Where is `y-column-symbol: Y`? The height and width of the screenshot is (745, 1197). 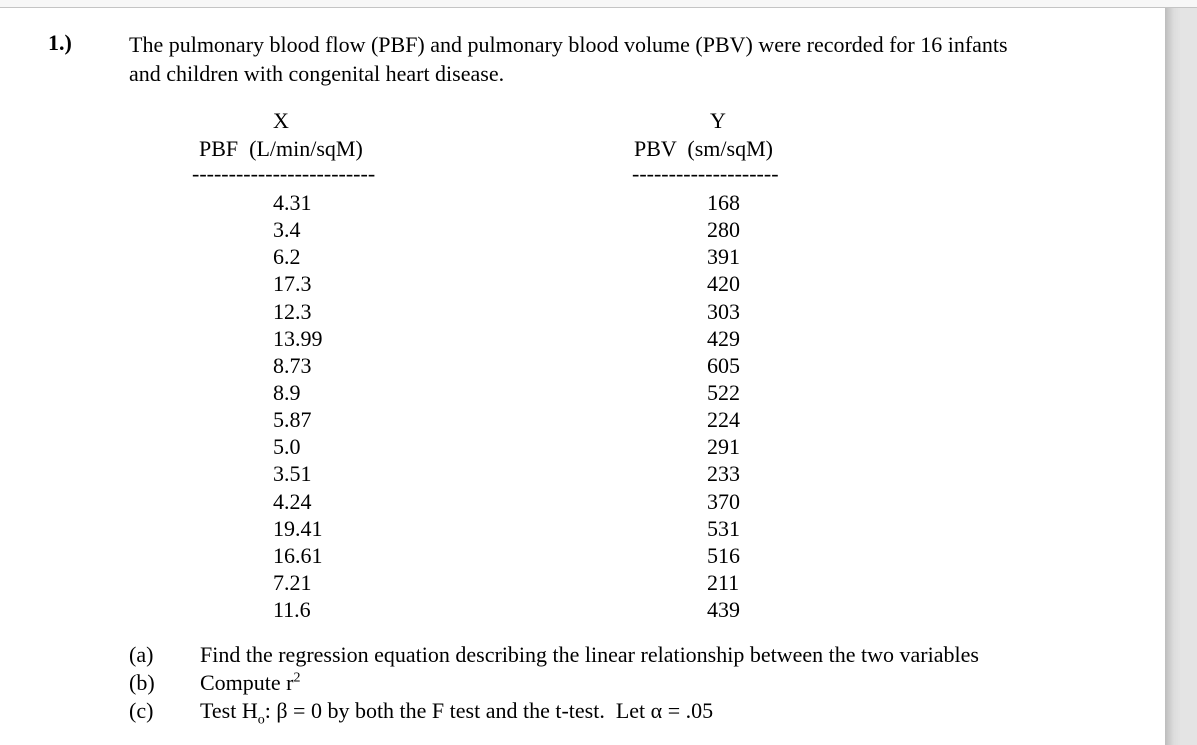 y-column-symbol: Y is located at coordinates (718, 120).